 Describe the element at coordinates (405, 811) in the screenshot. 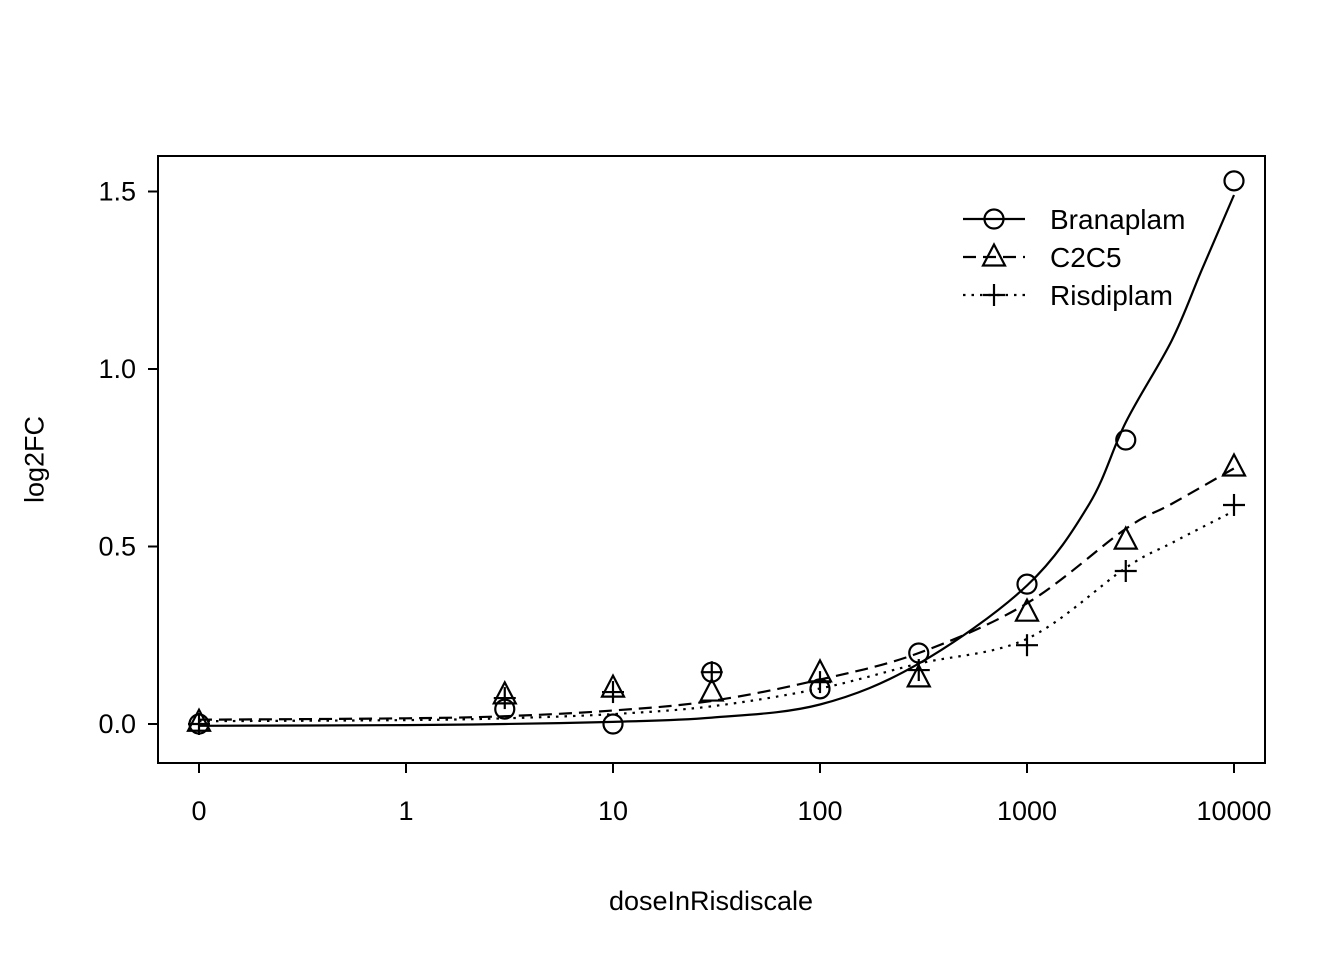

I see `x-axis-tick-label: 1` at that location.